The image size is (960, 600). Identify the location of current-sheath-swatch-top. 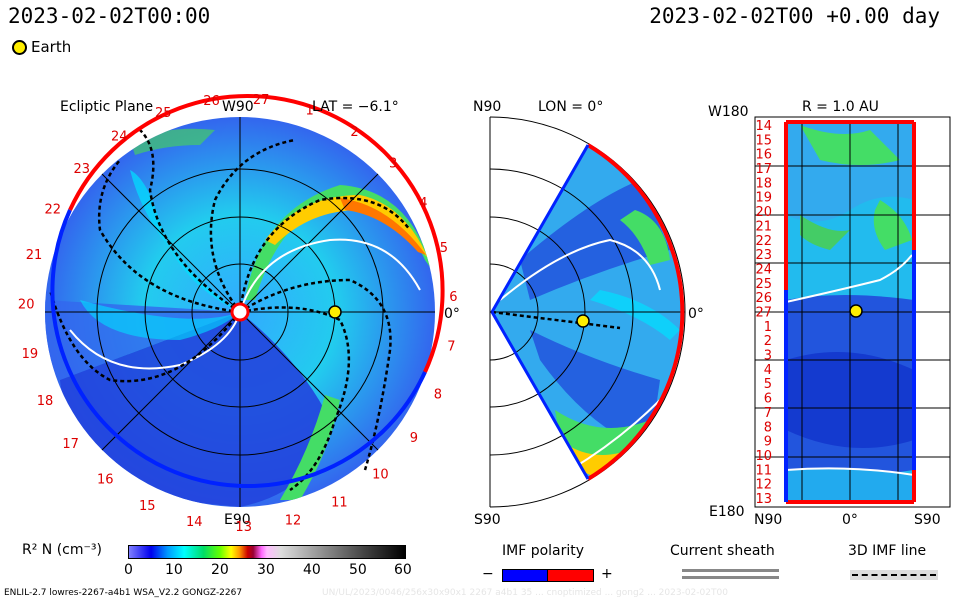
(730, 570).